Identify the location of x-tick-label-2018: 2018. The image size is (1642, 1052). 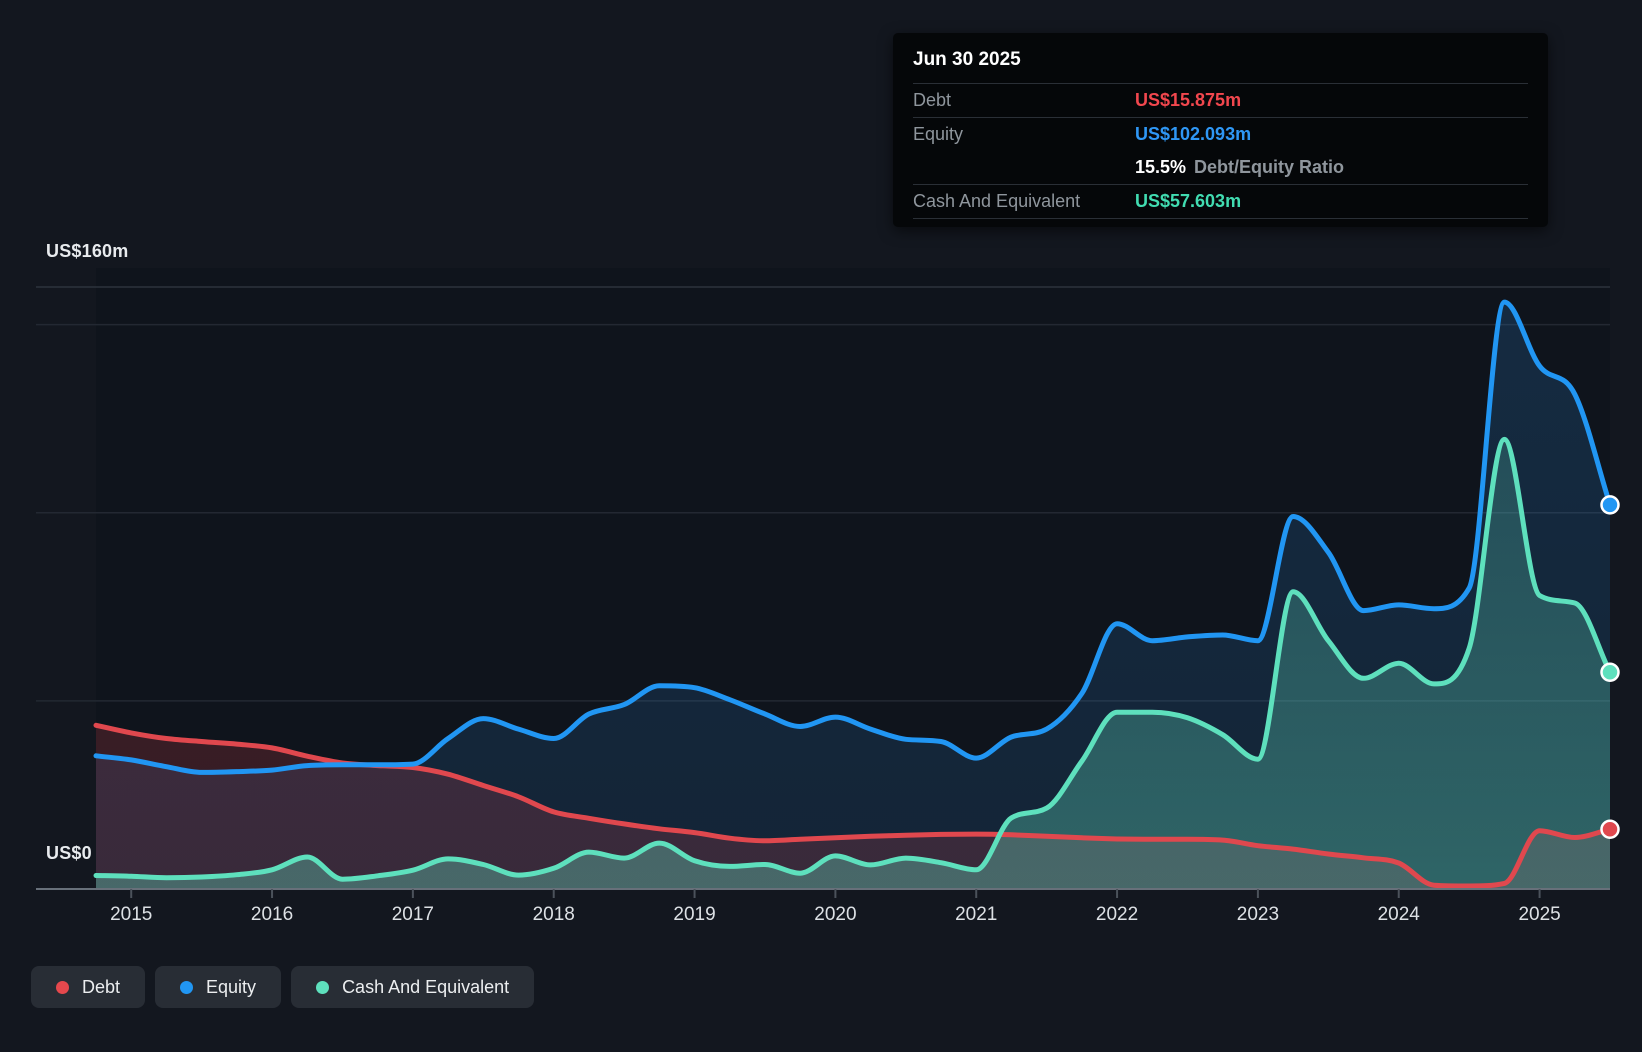
(554, 914).